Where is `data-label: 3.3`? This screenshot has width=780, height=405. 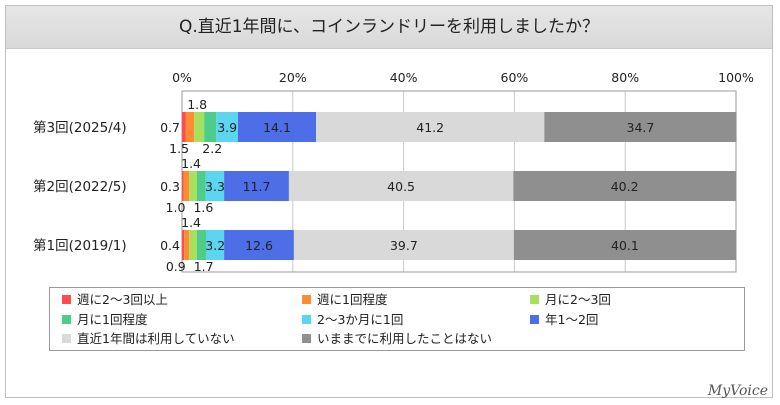
data-label: 3.3 is located at coordinates (215, 186).